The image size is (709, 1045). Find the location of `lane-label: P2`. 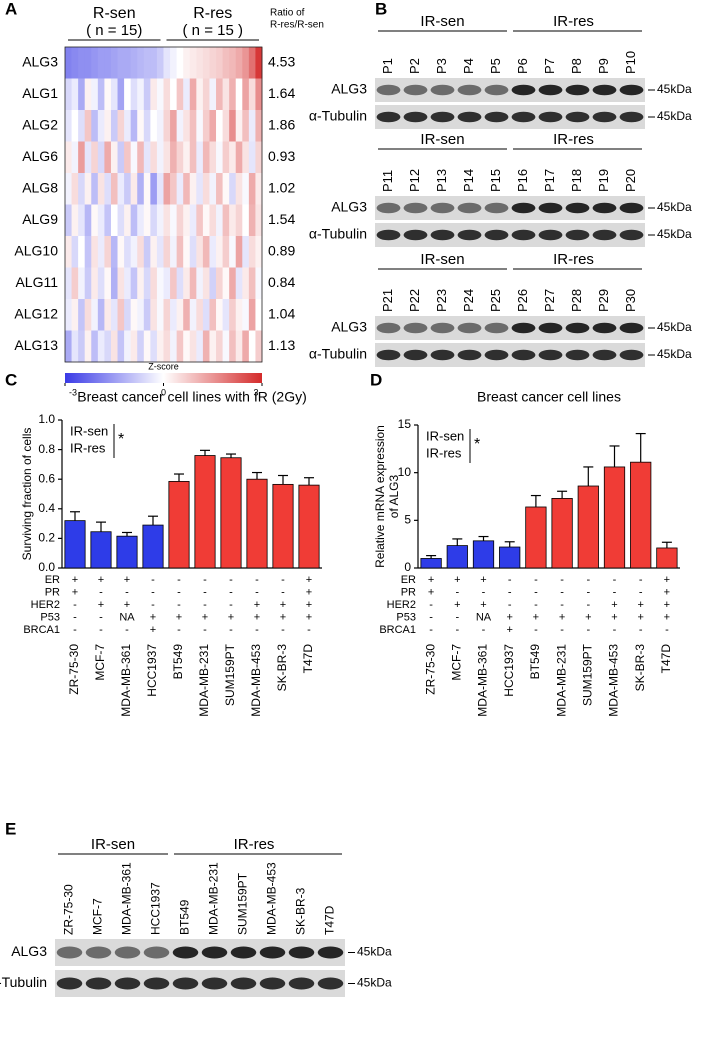

lane-label: P2 is located at coordinates (414, 66).